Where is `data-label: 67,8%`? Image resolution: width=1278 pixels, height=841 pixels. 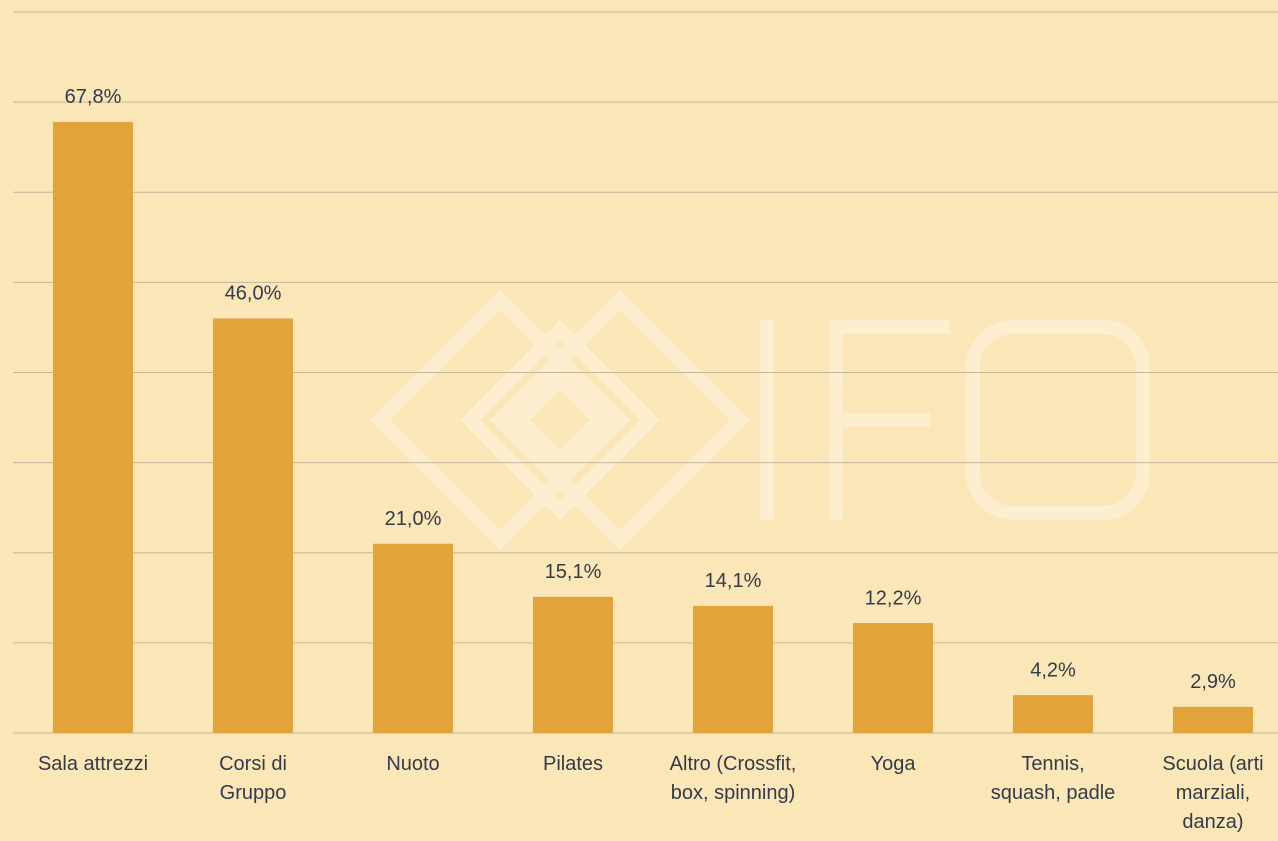 data-label: 67,8% is located at coordinates (93, 97).